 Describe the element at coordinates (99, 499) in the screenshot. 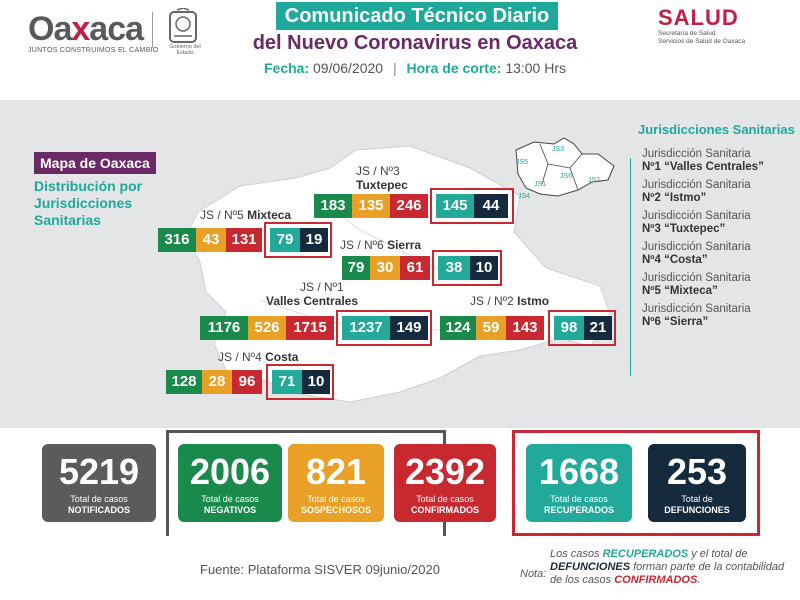

I see `total-notificados-cap1: Total de casos` at that location.